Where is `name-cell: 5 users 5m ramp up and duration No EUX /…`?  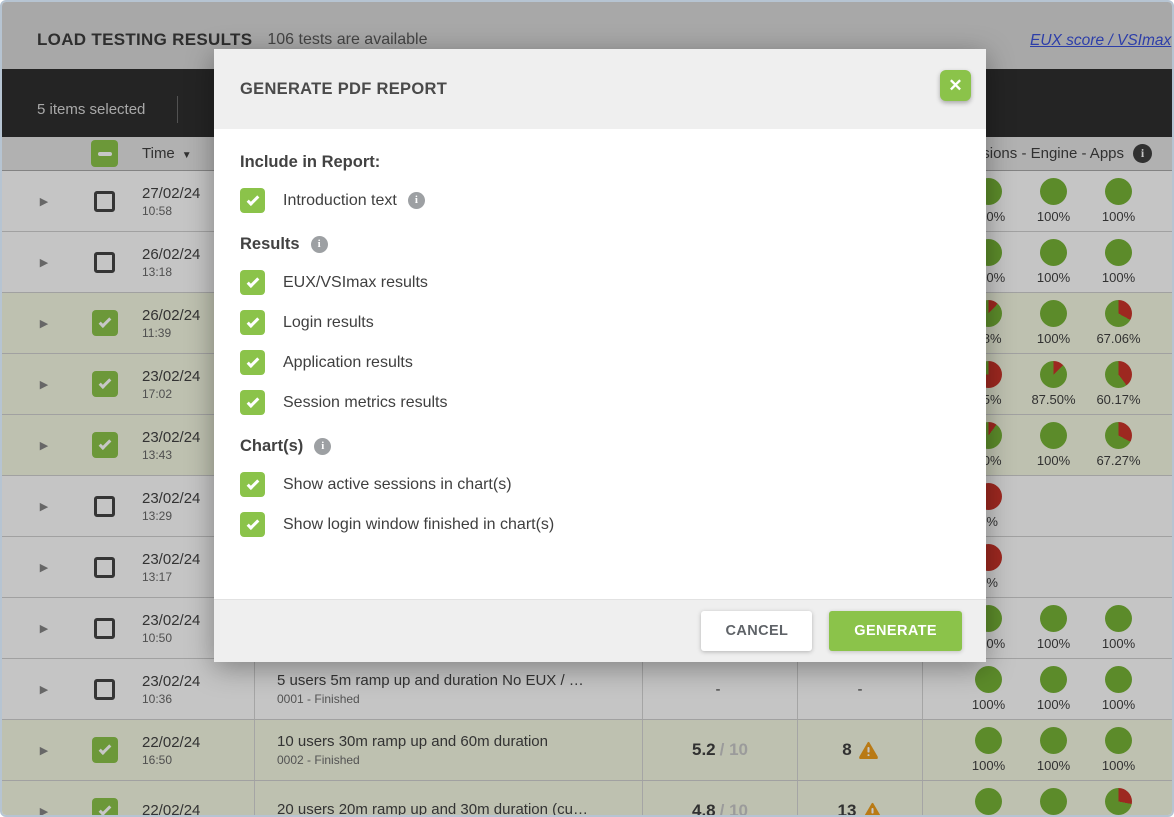
name-cell: 5 users 5m ramp up and duration No EUX /… is located at coordinates (448, 689).